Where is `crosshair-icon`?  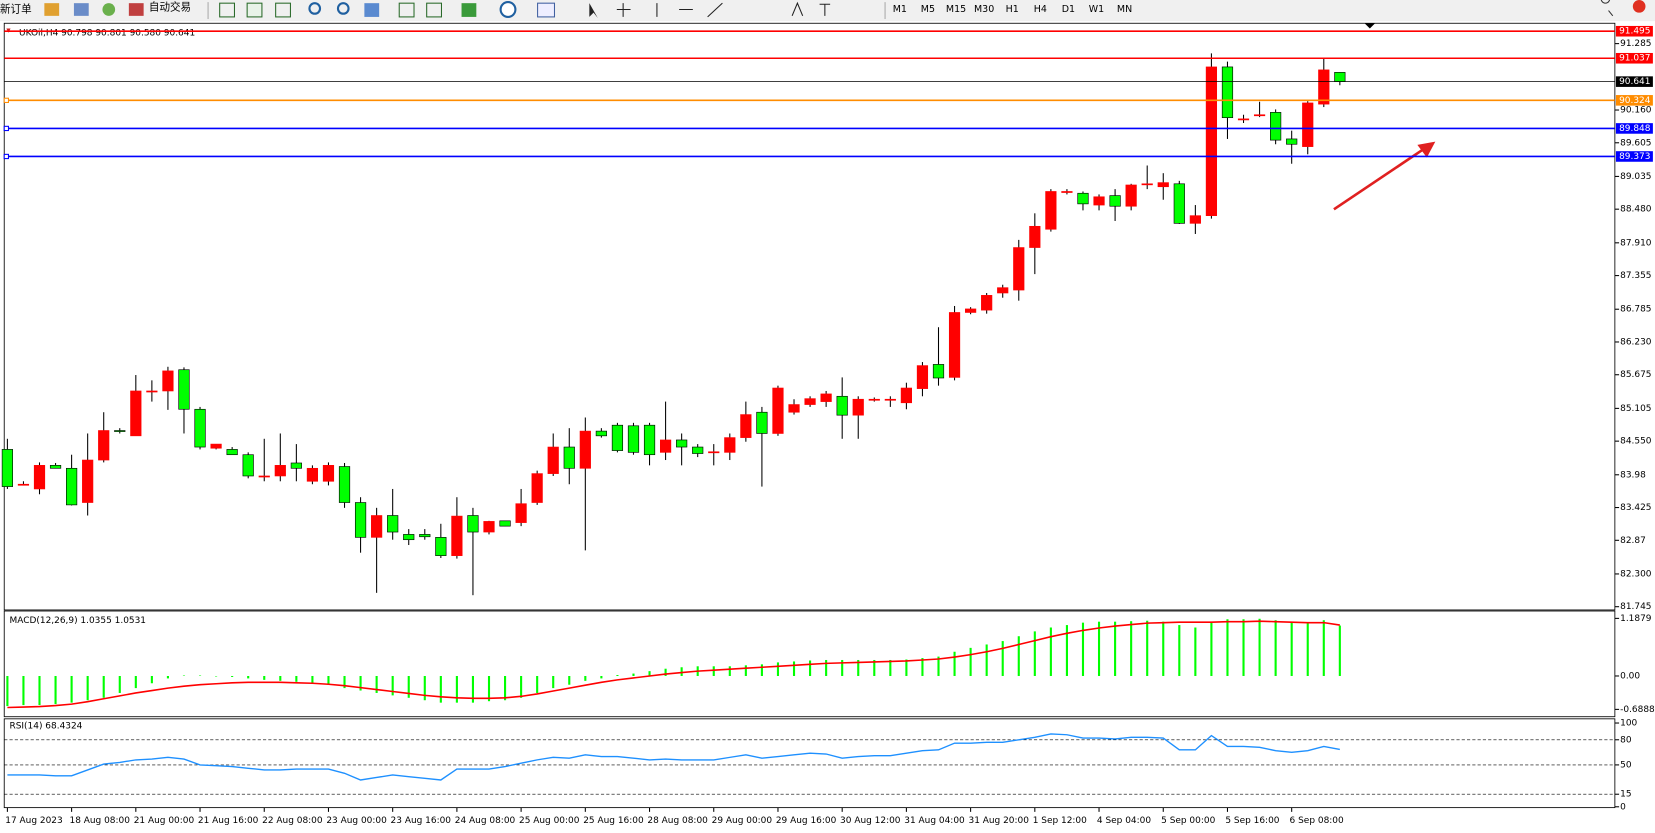
crosshair-icon is located at coordinates (623, 10).